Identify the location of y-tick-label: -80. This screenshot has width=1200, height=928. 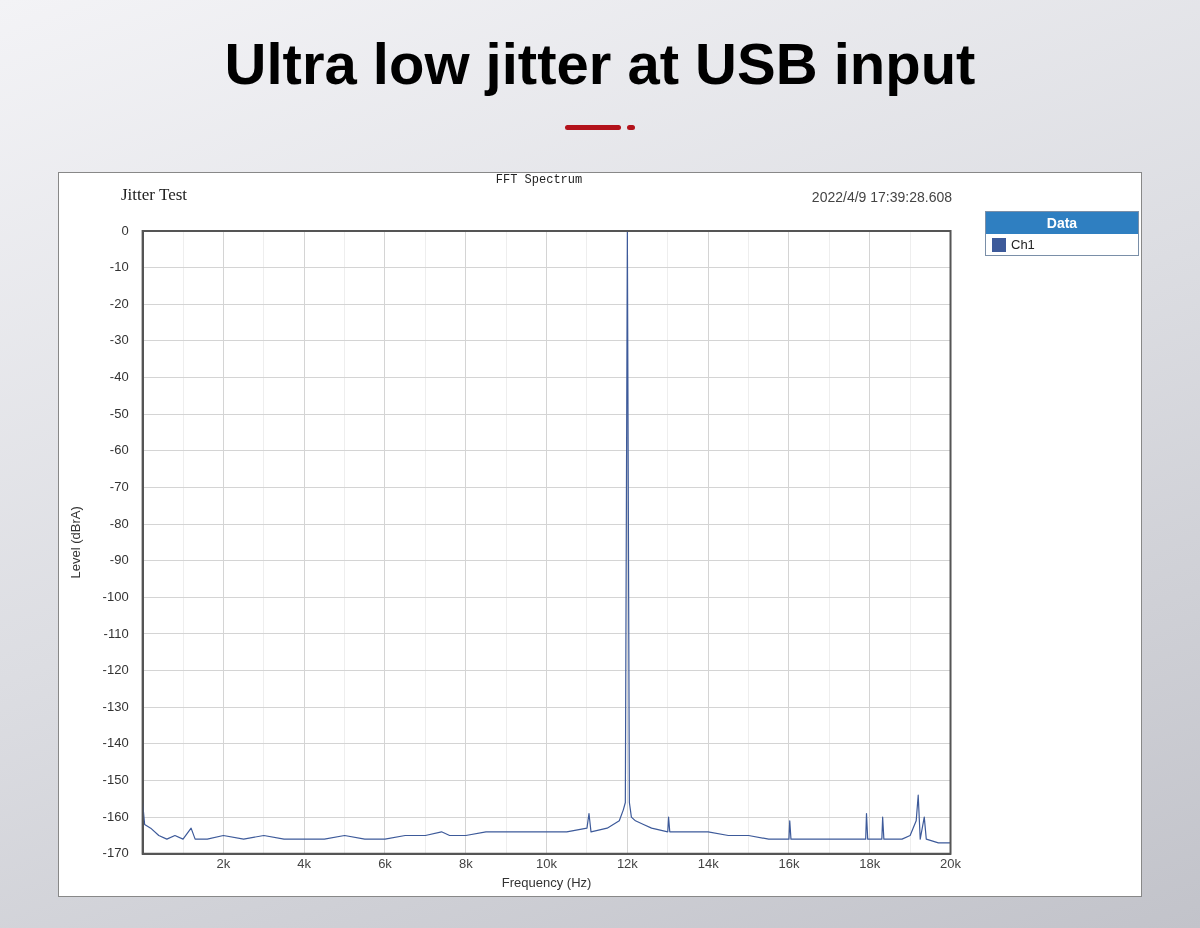
(119, 523).